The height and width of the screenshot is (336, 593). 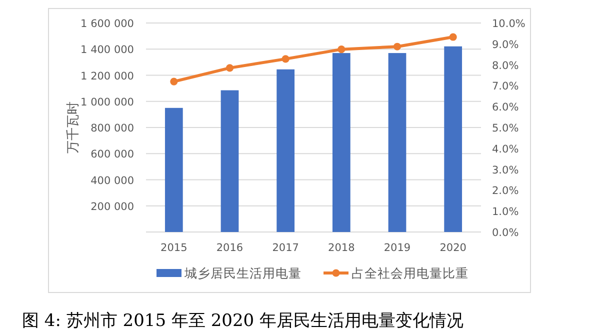 What do you see at coordinates (112, 180) in the screenshot?
I see `y-tick-label: 400 000` at bounding box center [112, 180].